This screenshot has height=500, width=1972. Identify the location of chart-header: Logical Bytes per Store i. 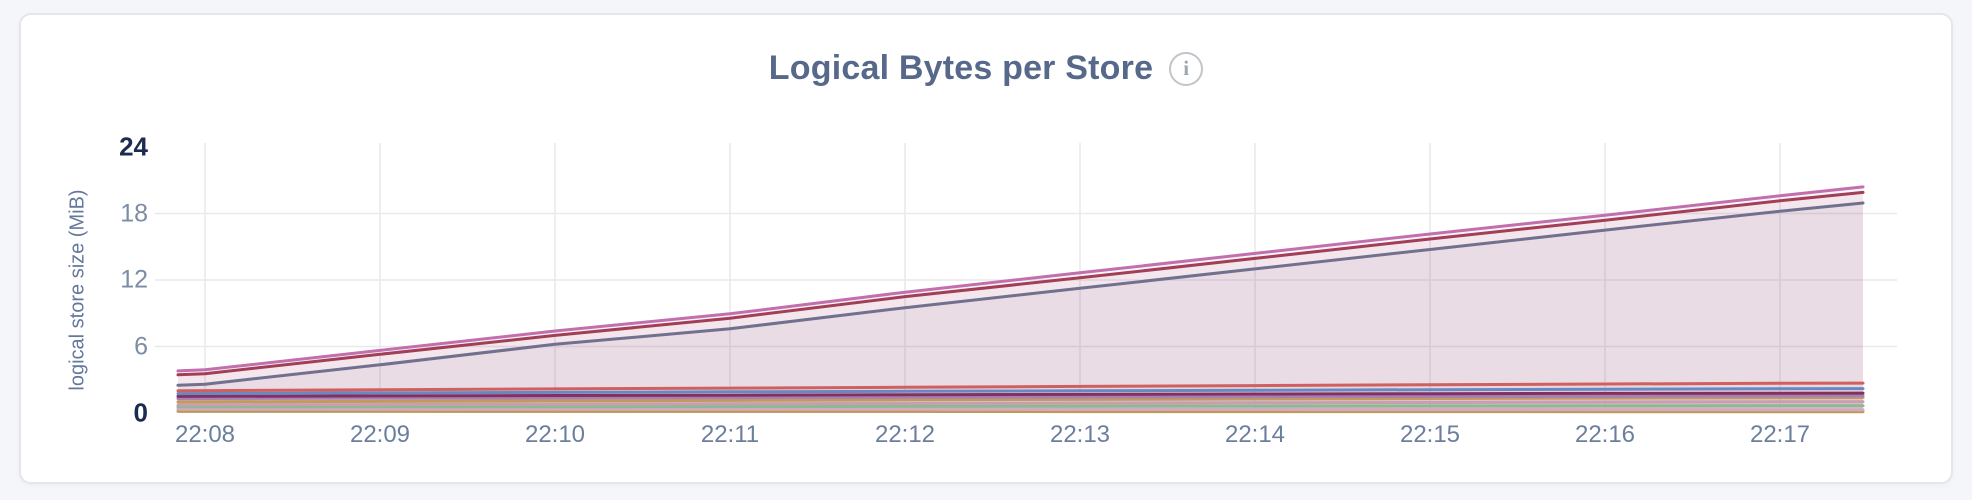
(986, 68).